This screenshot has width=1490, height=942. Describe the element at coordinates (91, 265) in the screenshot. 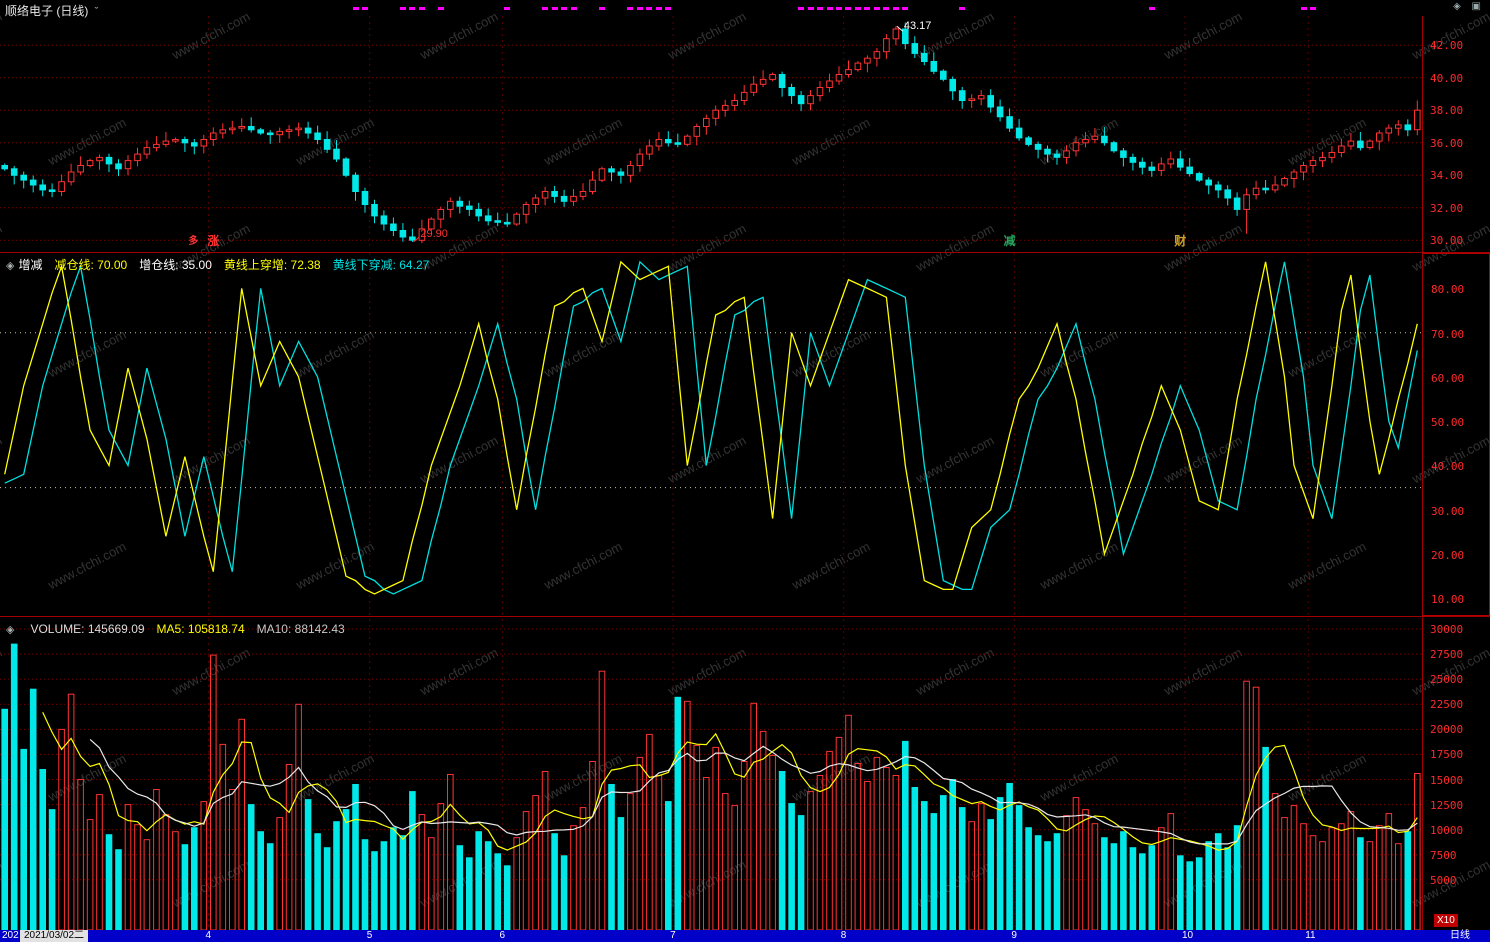

I see `header-param: 减仓线: 70.00` at that location.